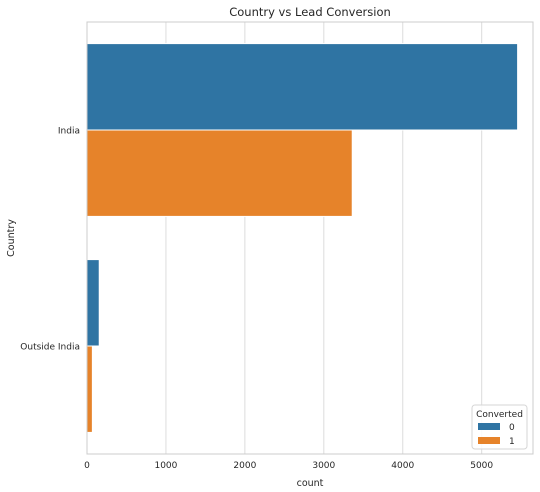 This screenshot has height=492, width=540. I want to click on legend: Converted 0 1, so click(499, 427).